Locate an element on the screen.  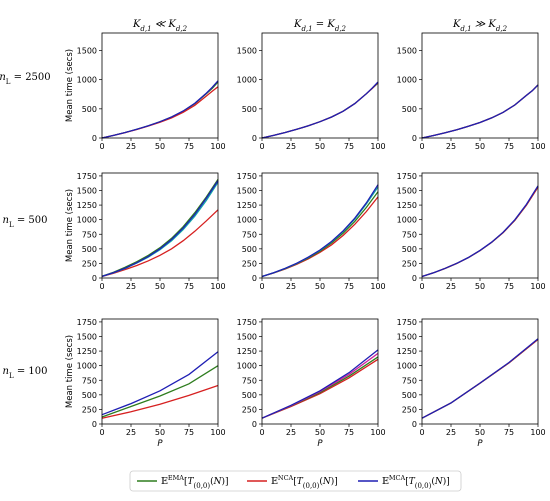
legend-label: 𝔼MCA[T(0,0)(N)] is located at coordinates (416, 482).